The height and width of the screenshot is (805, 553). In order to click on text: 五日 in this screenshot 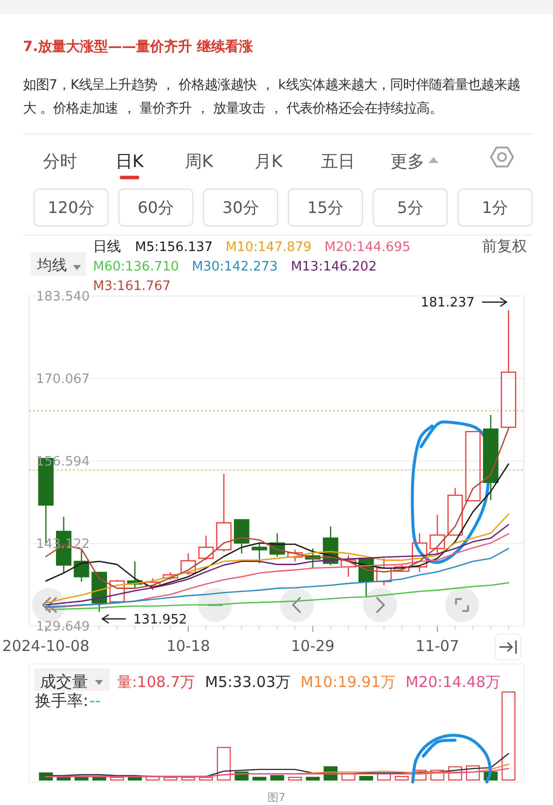, I will do `click(338, 162)`.